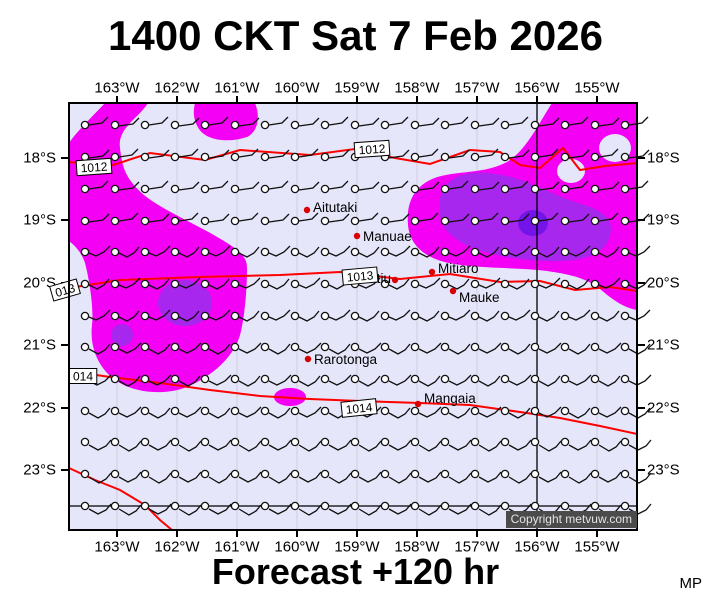 Image resolution: width=711 pixels, height=600 pixels. Describe the element at coordinates (479, 297) in the screenshot. I see `place-label: Mauke` at that location.